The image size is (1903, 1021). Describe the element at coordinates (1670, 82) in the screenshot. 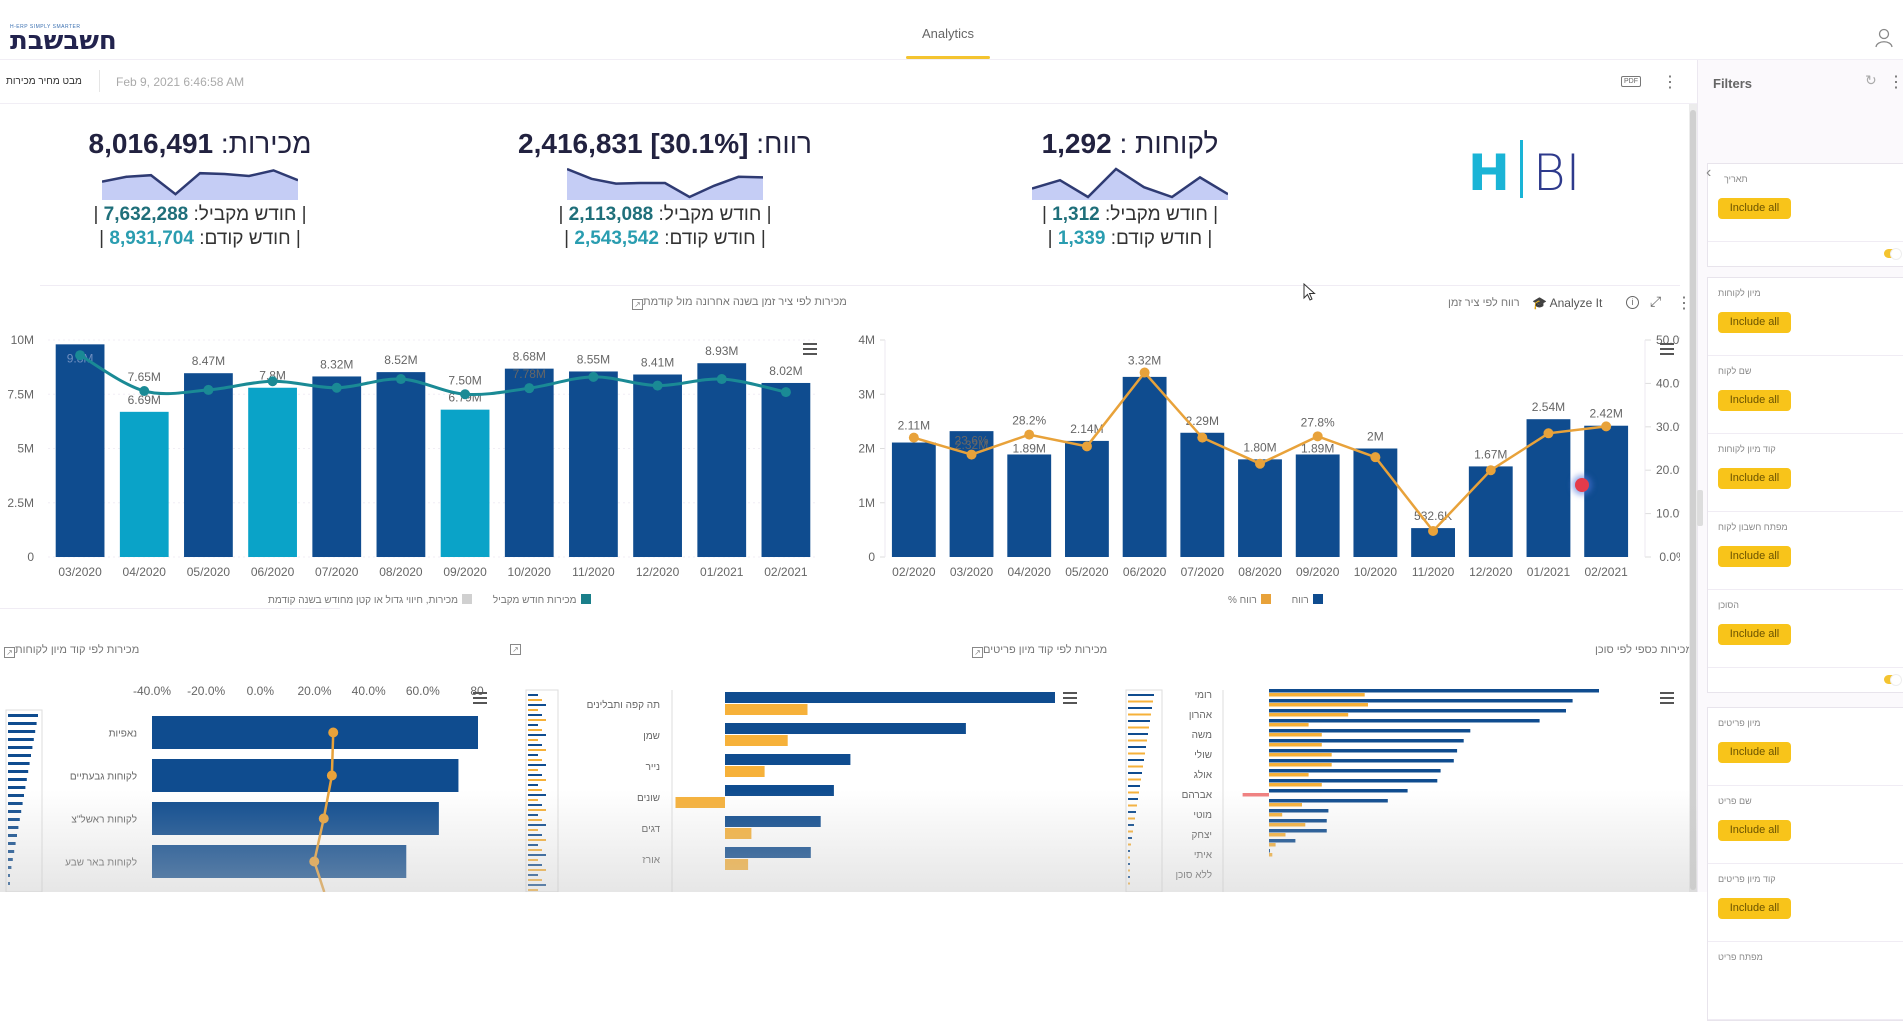

I see `dashboard-menu-icon: ⋮` at that location.